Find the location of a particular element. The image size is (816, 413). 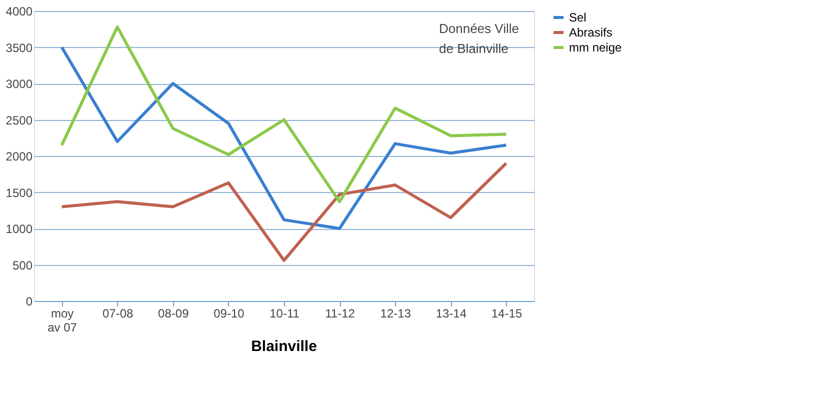

text: Blainville is located at coordinates (284, 346).